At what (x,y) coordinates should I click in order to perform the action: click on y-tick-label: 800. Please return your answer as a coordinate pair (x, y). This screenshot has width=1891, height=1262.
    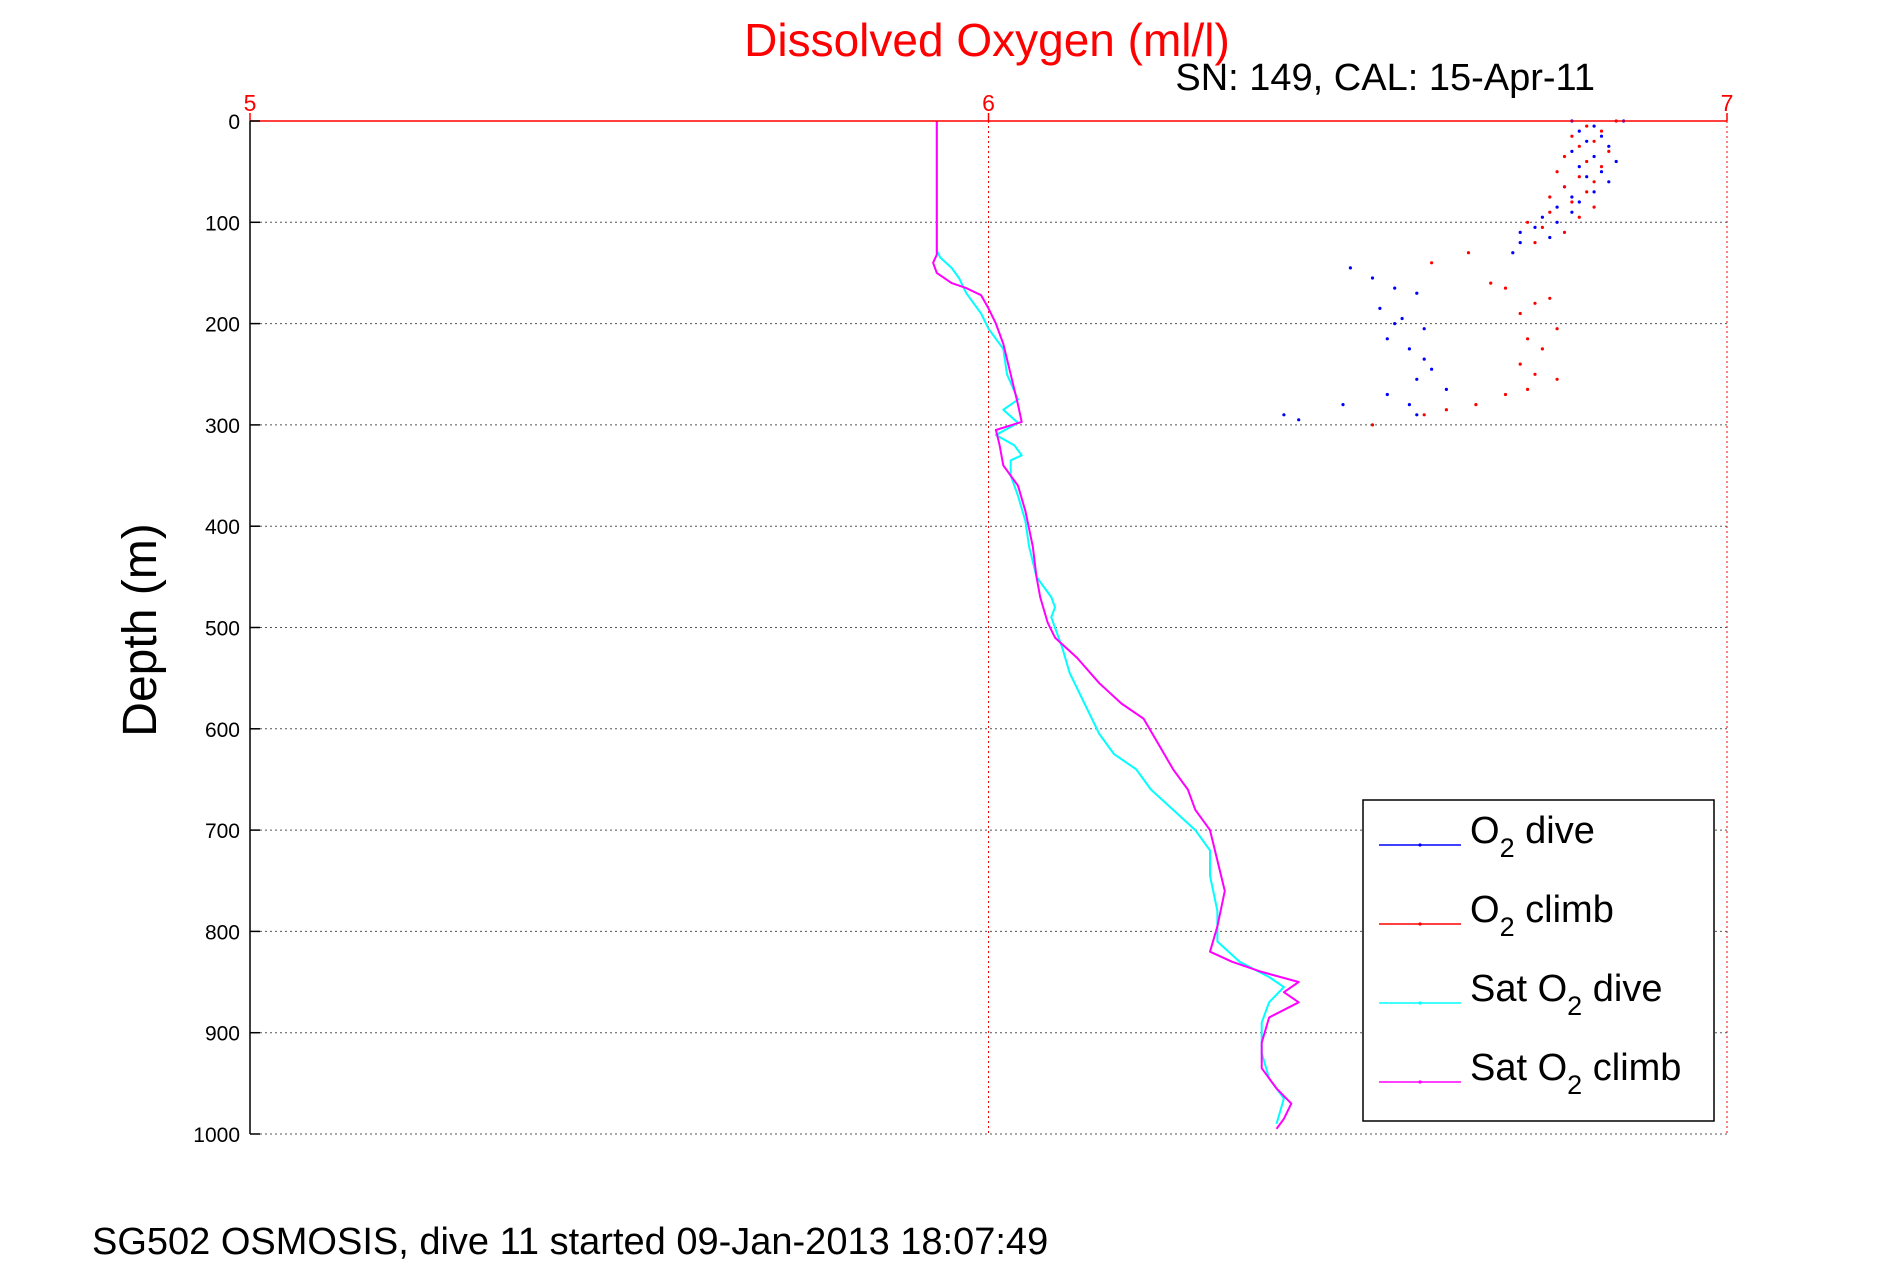
    Looking at the image, I should click on (222, 932).